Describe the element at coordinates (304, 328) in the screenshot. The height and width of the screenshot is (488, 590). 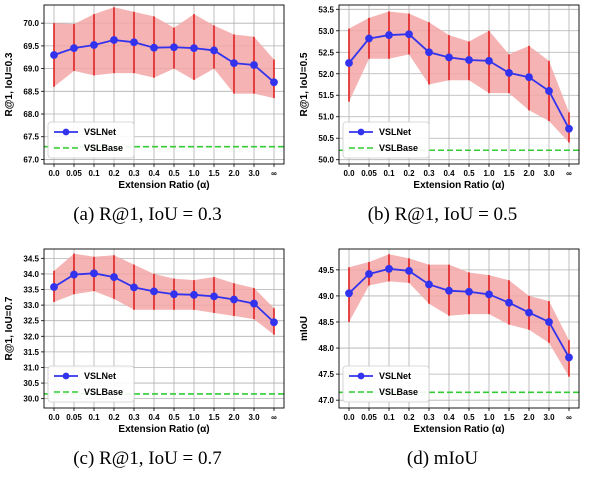
I see `y-axis-label: mIoU` at that location.